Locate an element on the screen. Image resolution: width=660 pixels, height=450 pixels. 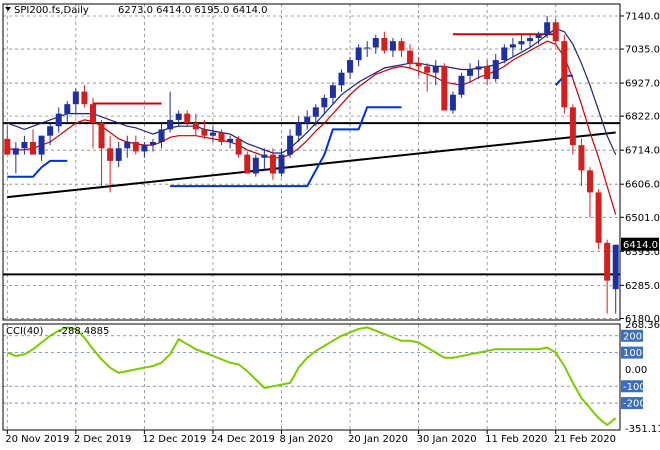
ohlc-summary: 6273.0 6414.0 6195.0 6414.0 is located at coordinates (193, 10).